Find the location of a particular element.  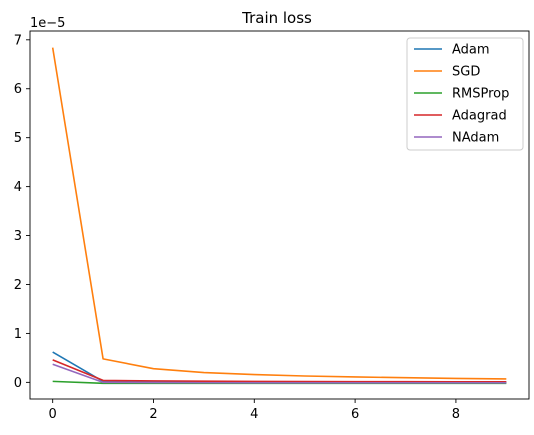

series-line-adagrad is located at coordinates (279, 371).